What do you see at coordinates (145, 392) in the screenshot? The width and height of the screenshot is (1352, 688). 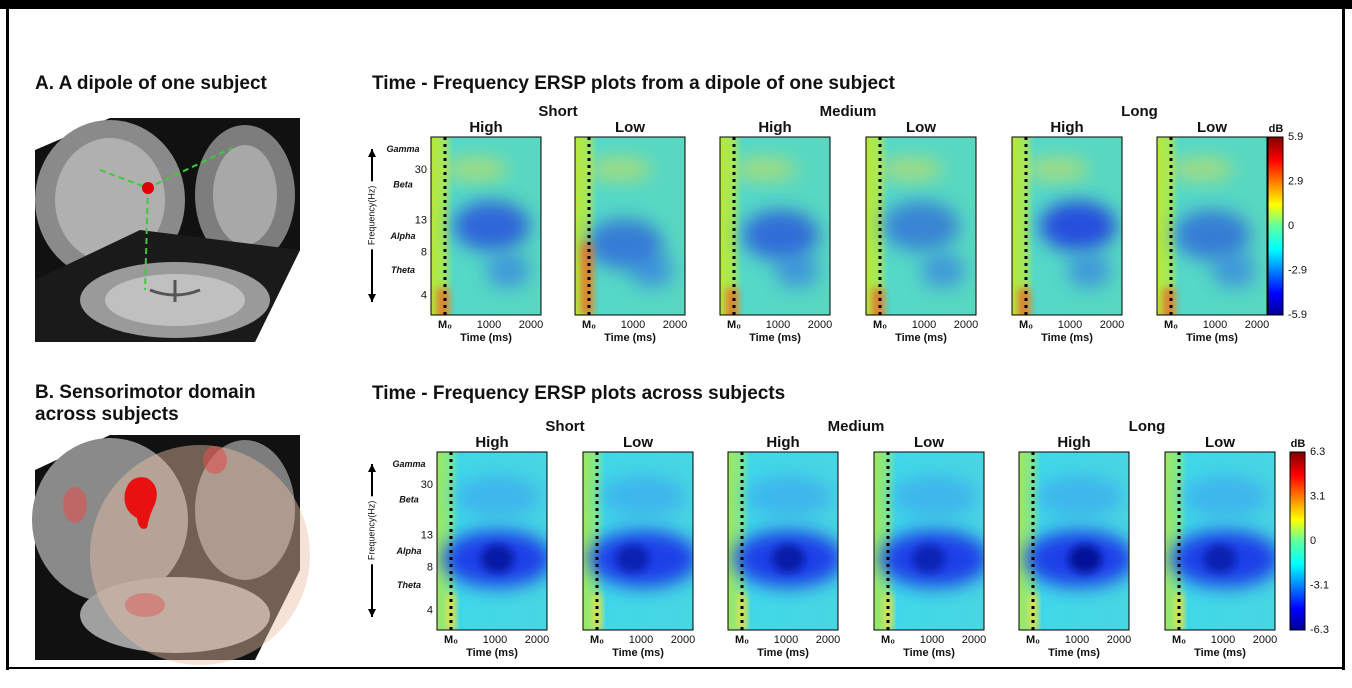 I see `panel-label: B. Sensorimotor domain` at bounding box center [145, 392].